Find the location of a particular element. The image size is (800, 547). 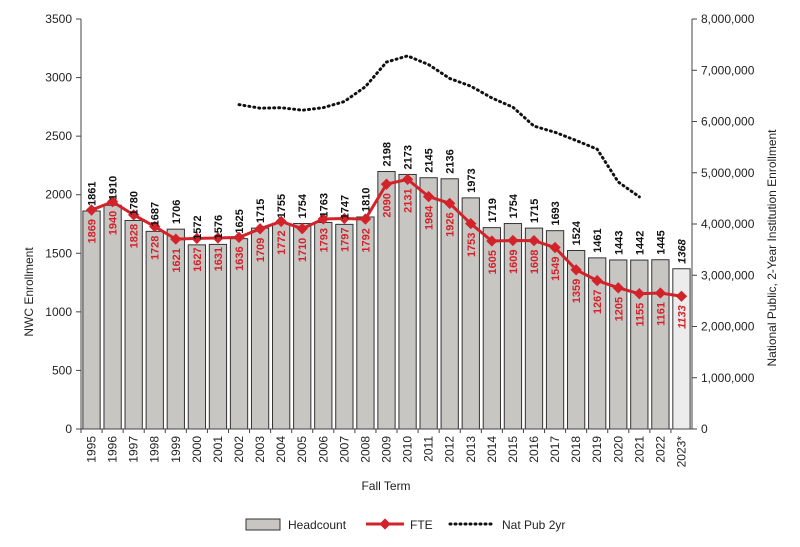

fte-value-label: 1359 is located at coordinates (577, 291).